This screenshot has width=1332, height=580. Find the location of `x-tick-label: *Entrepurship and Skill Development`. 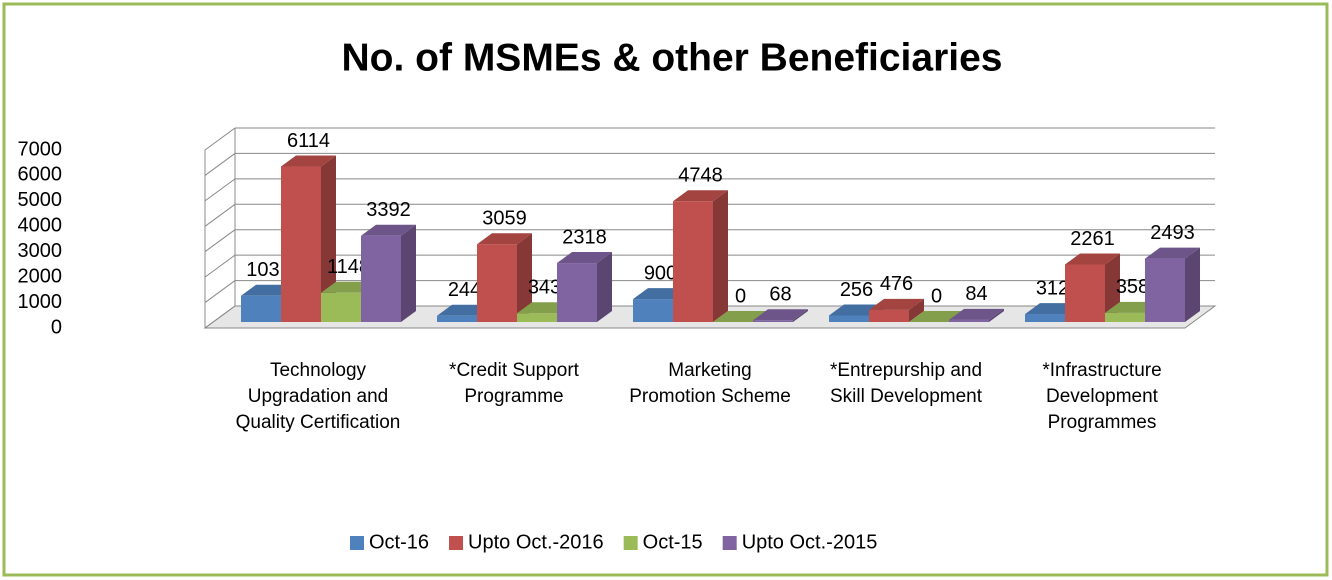

x-tick-label: *Entrepurship and Skill Development is located at coordinates (906, 383).